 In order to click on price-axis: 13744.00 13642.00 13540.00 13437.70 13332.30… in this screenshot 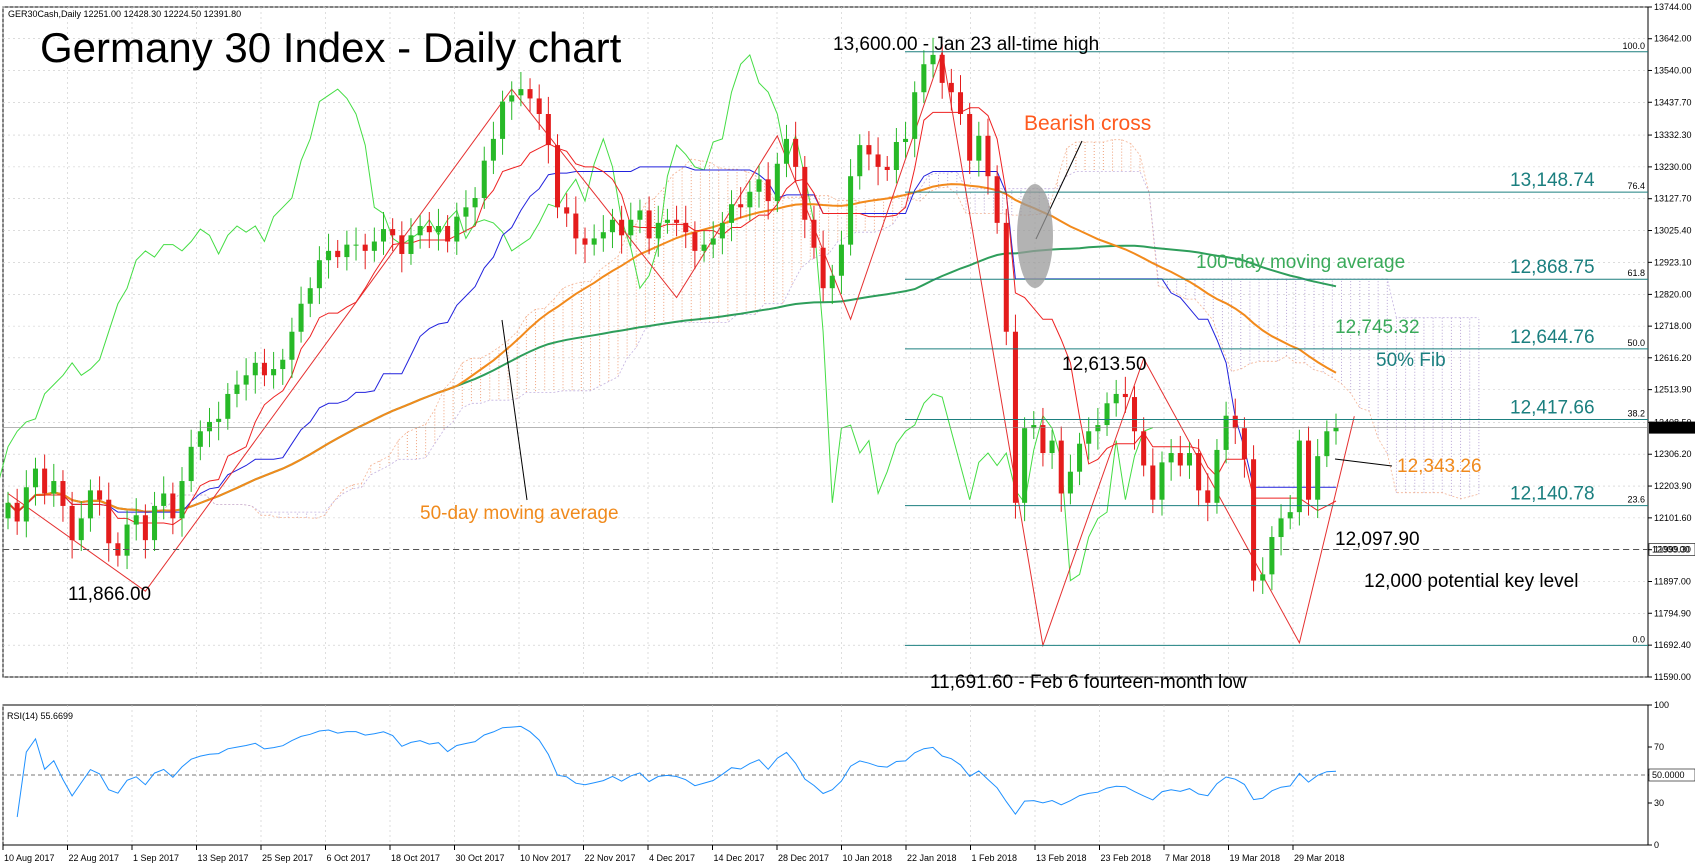, I will do `click(1670, 342)`.